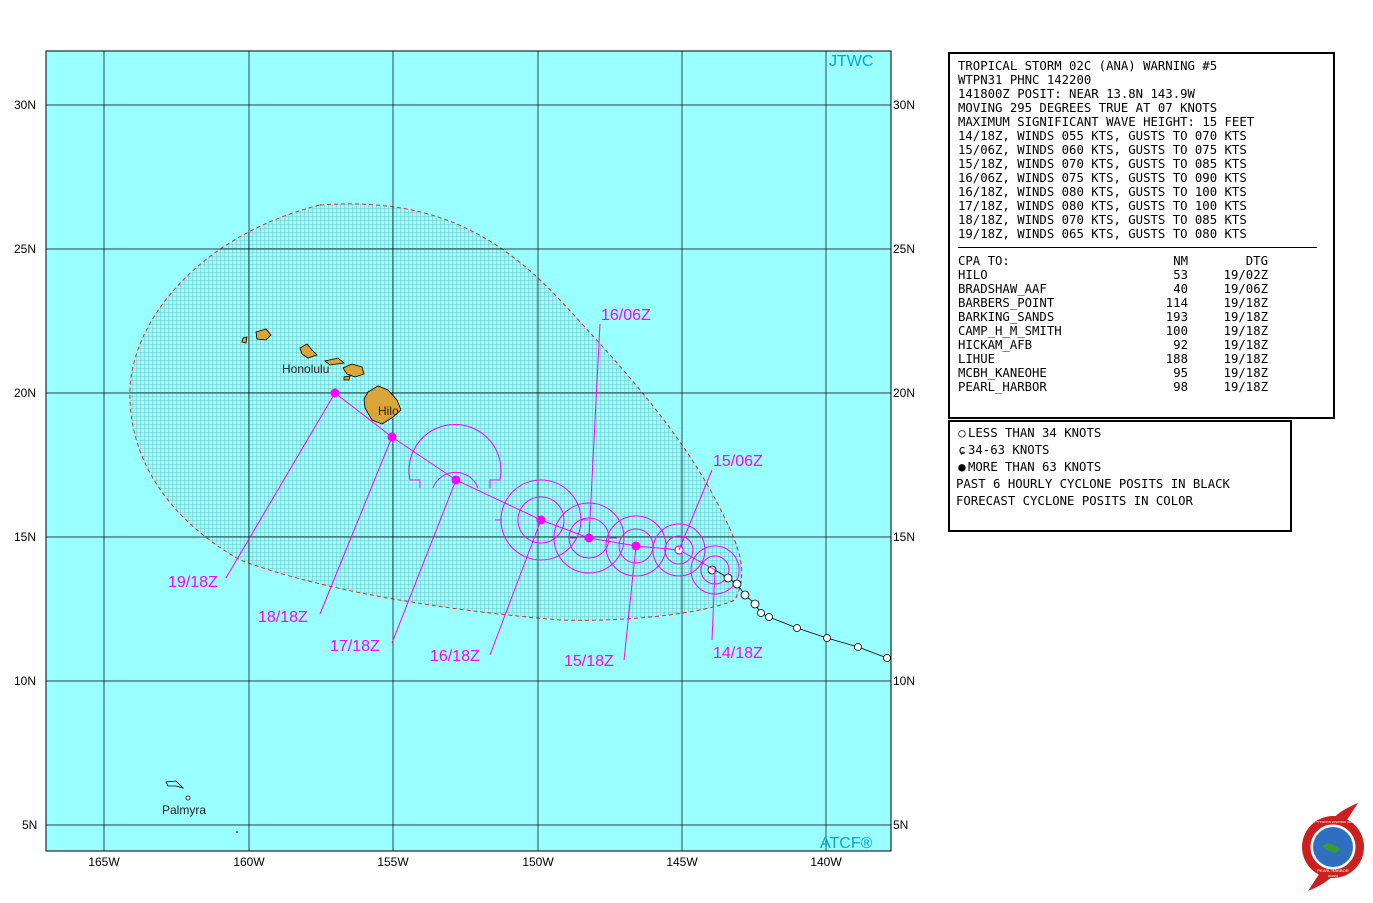  Describe the element at coordinates (353, 370) in the screenshot. I see `island-maui` at that location.